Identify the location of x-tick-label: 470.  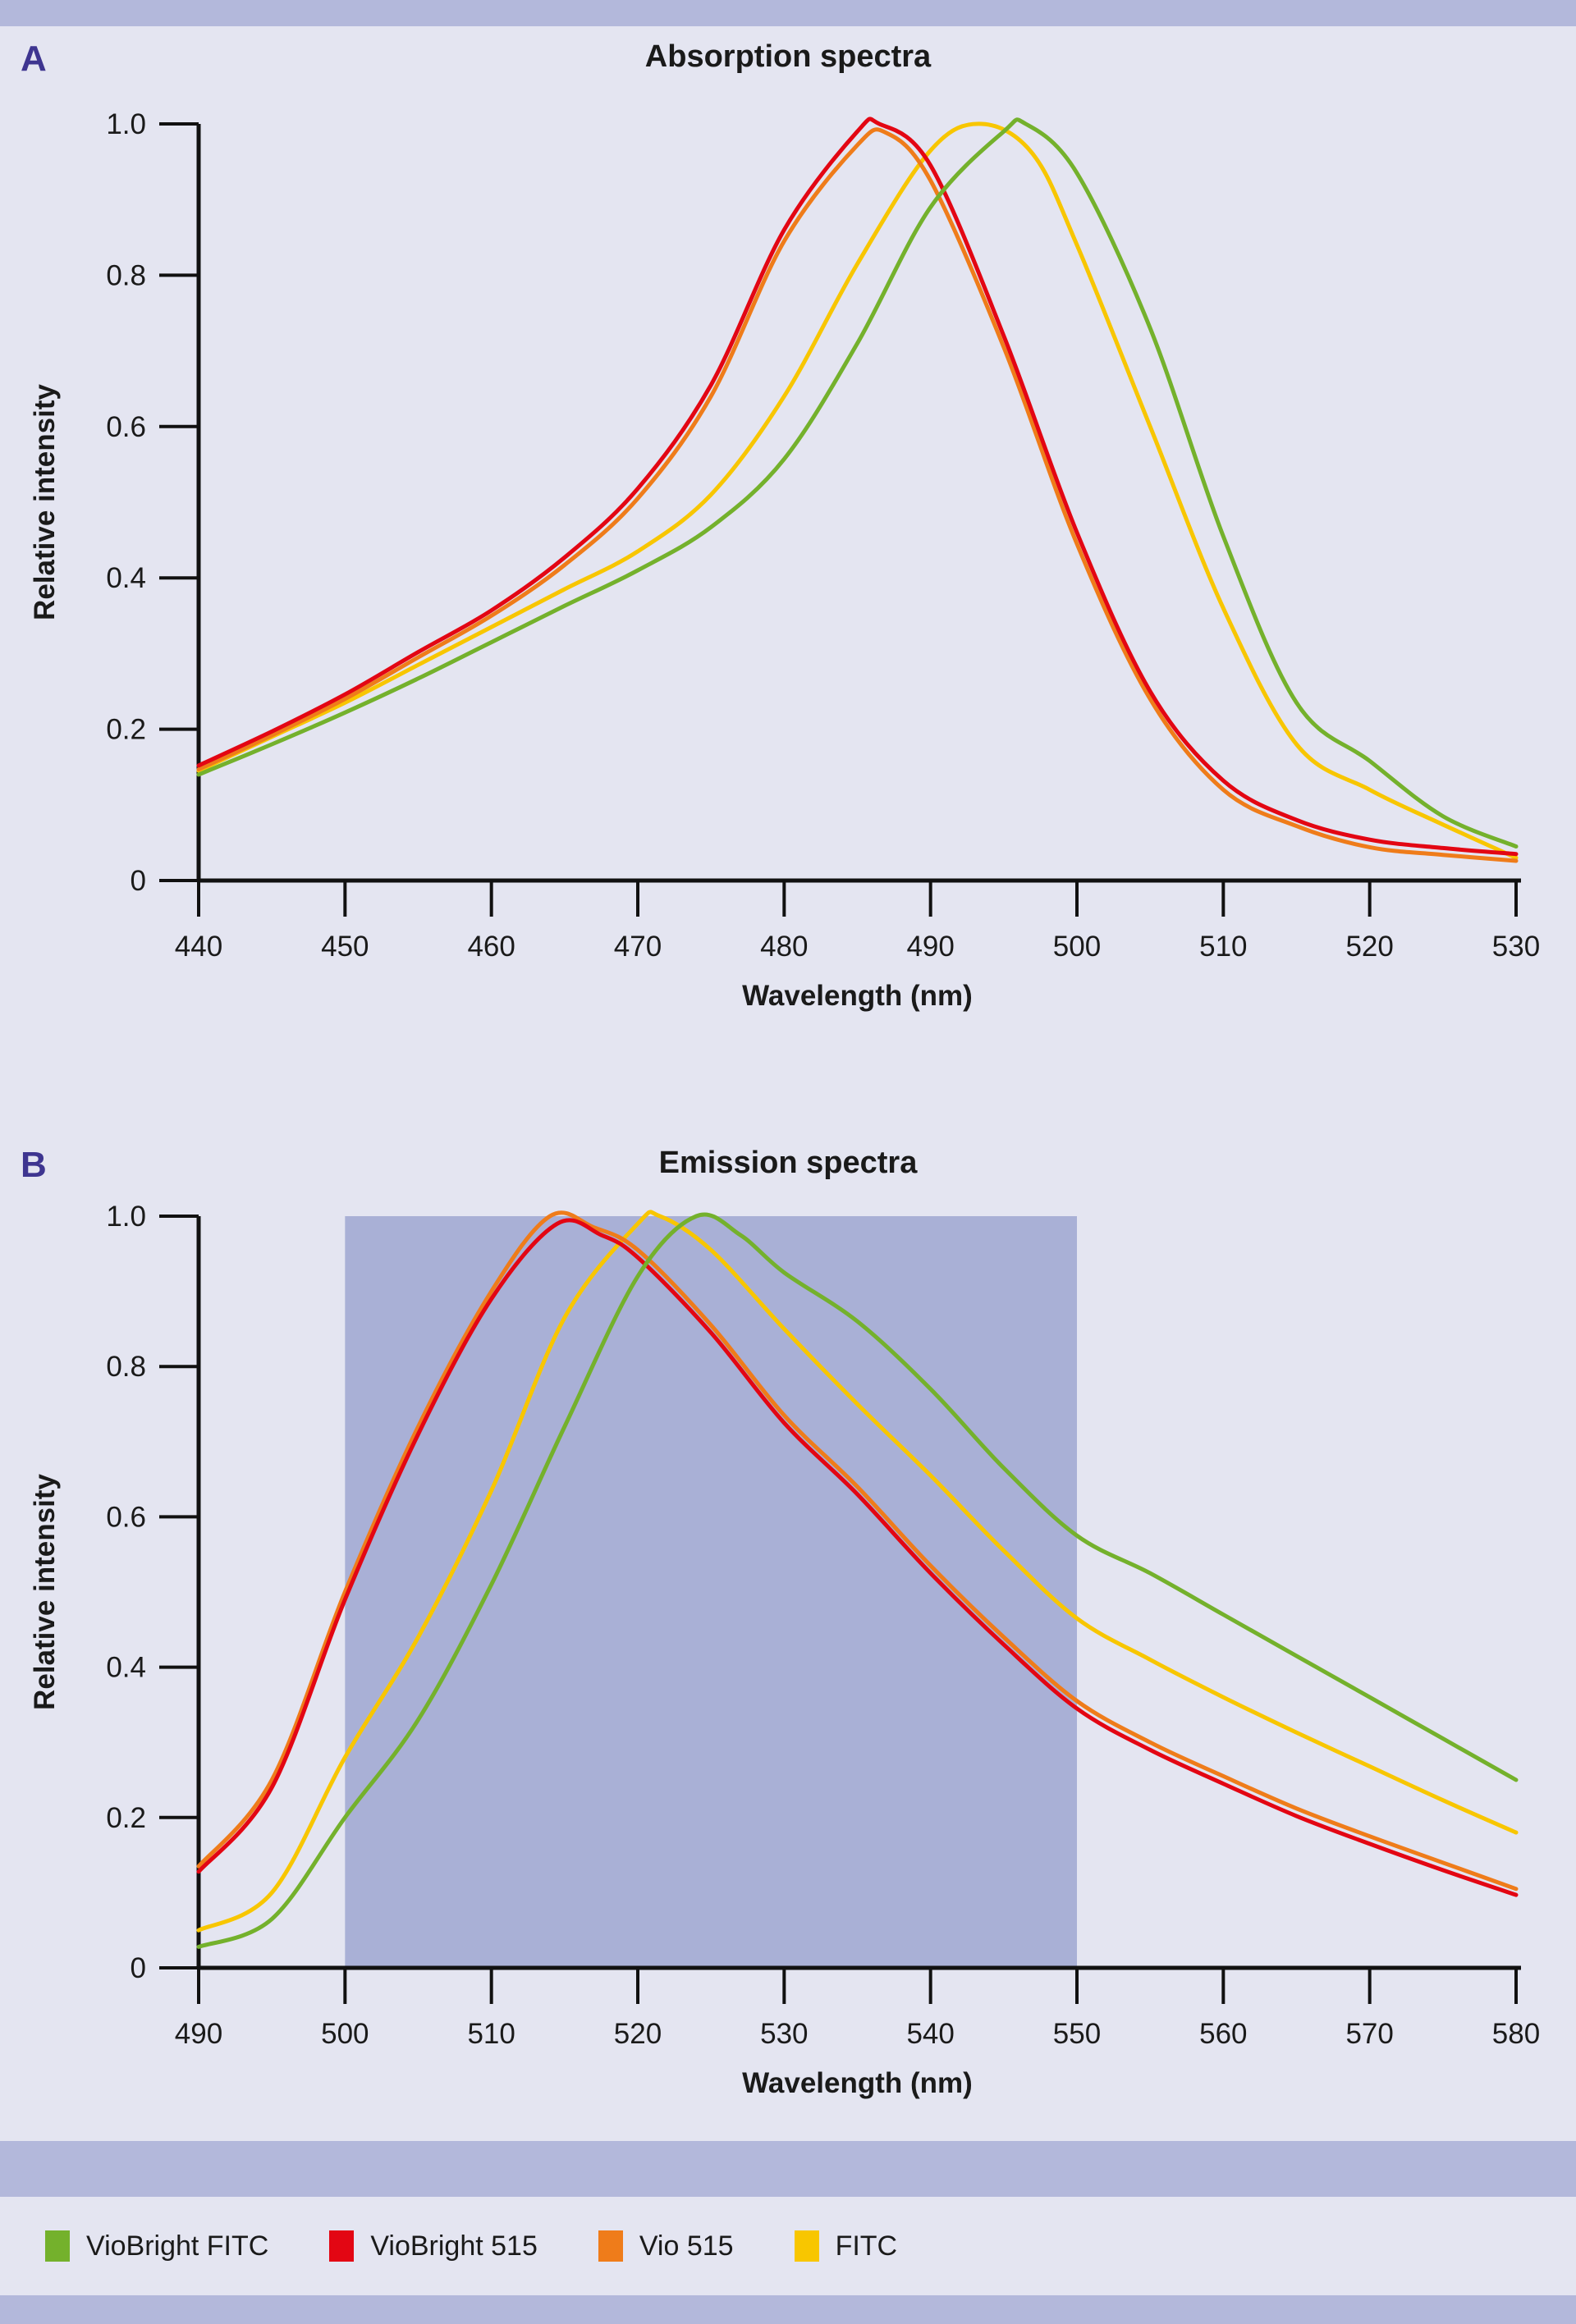
(638, 947).